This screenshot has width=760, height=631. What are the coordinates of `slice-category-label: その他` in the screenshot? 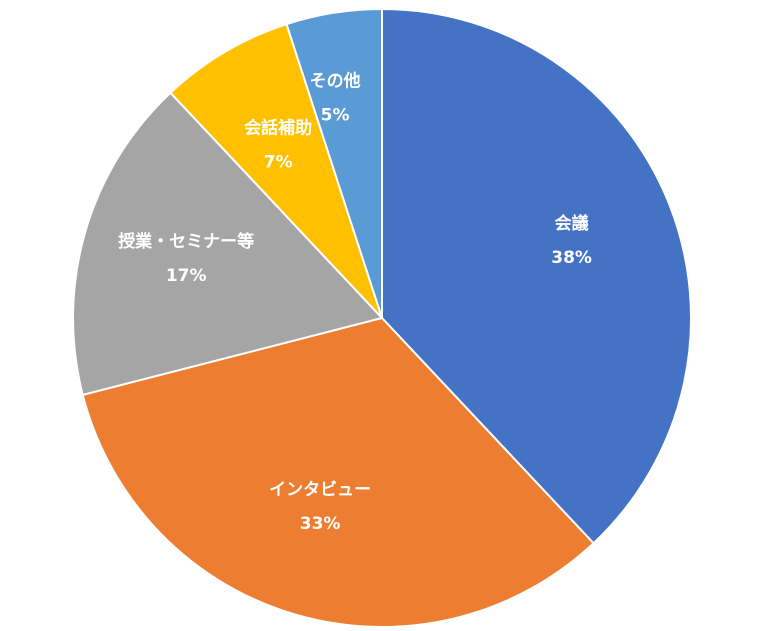 It's located at (335, 81).